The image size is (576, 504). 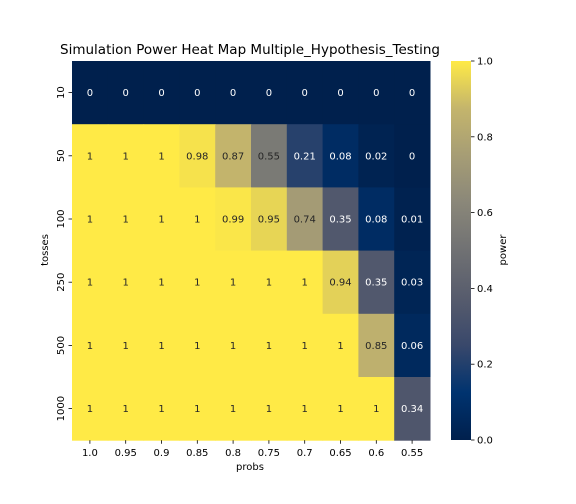 I want to click on y-tick-label: 100, so click(x=61, y=218).